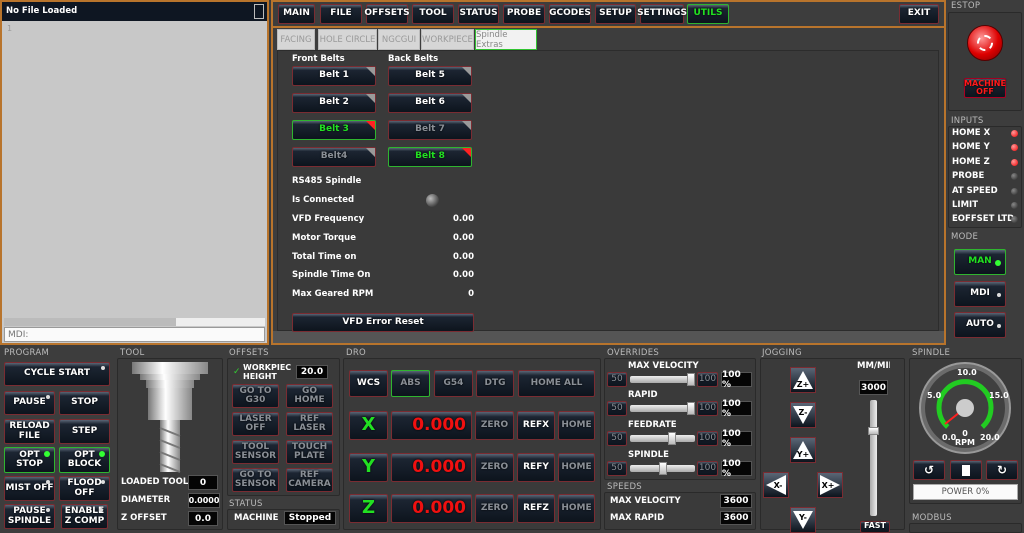  I want to click on jog-rate-value: 3000, so click(873, 387).